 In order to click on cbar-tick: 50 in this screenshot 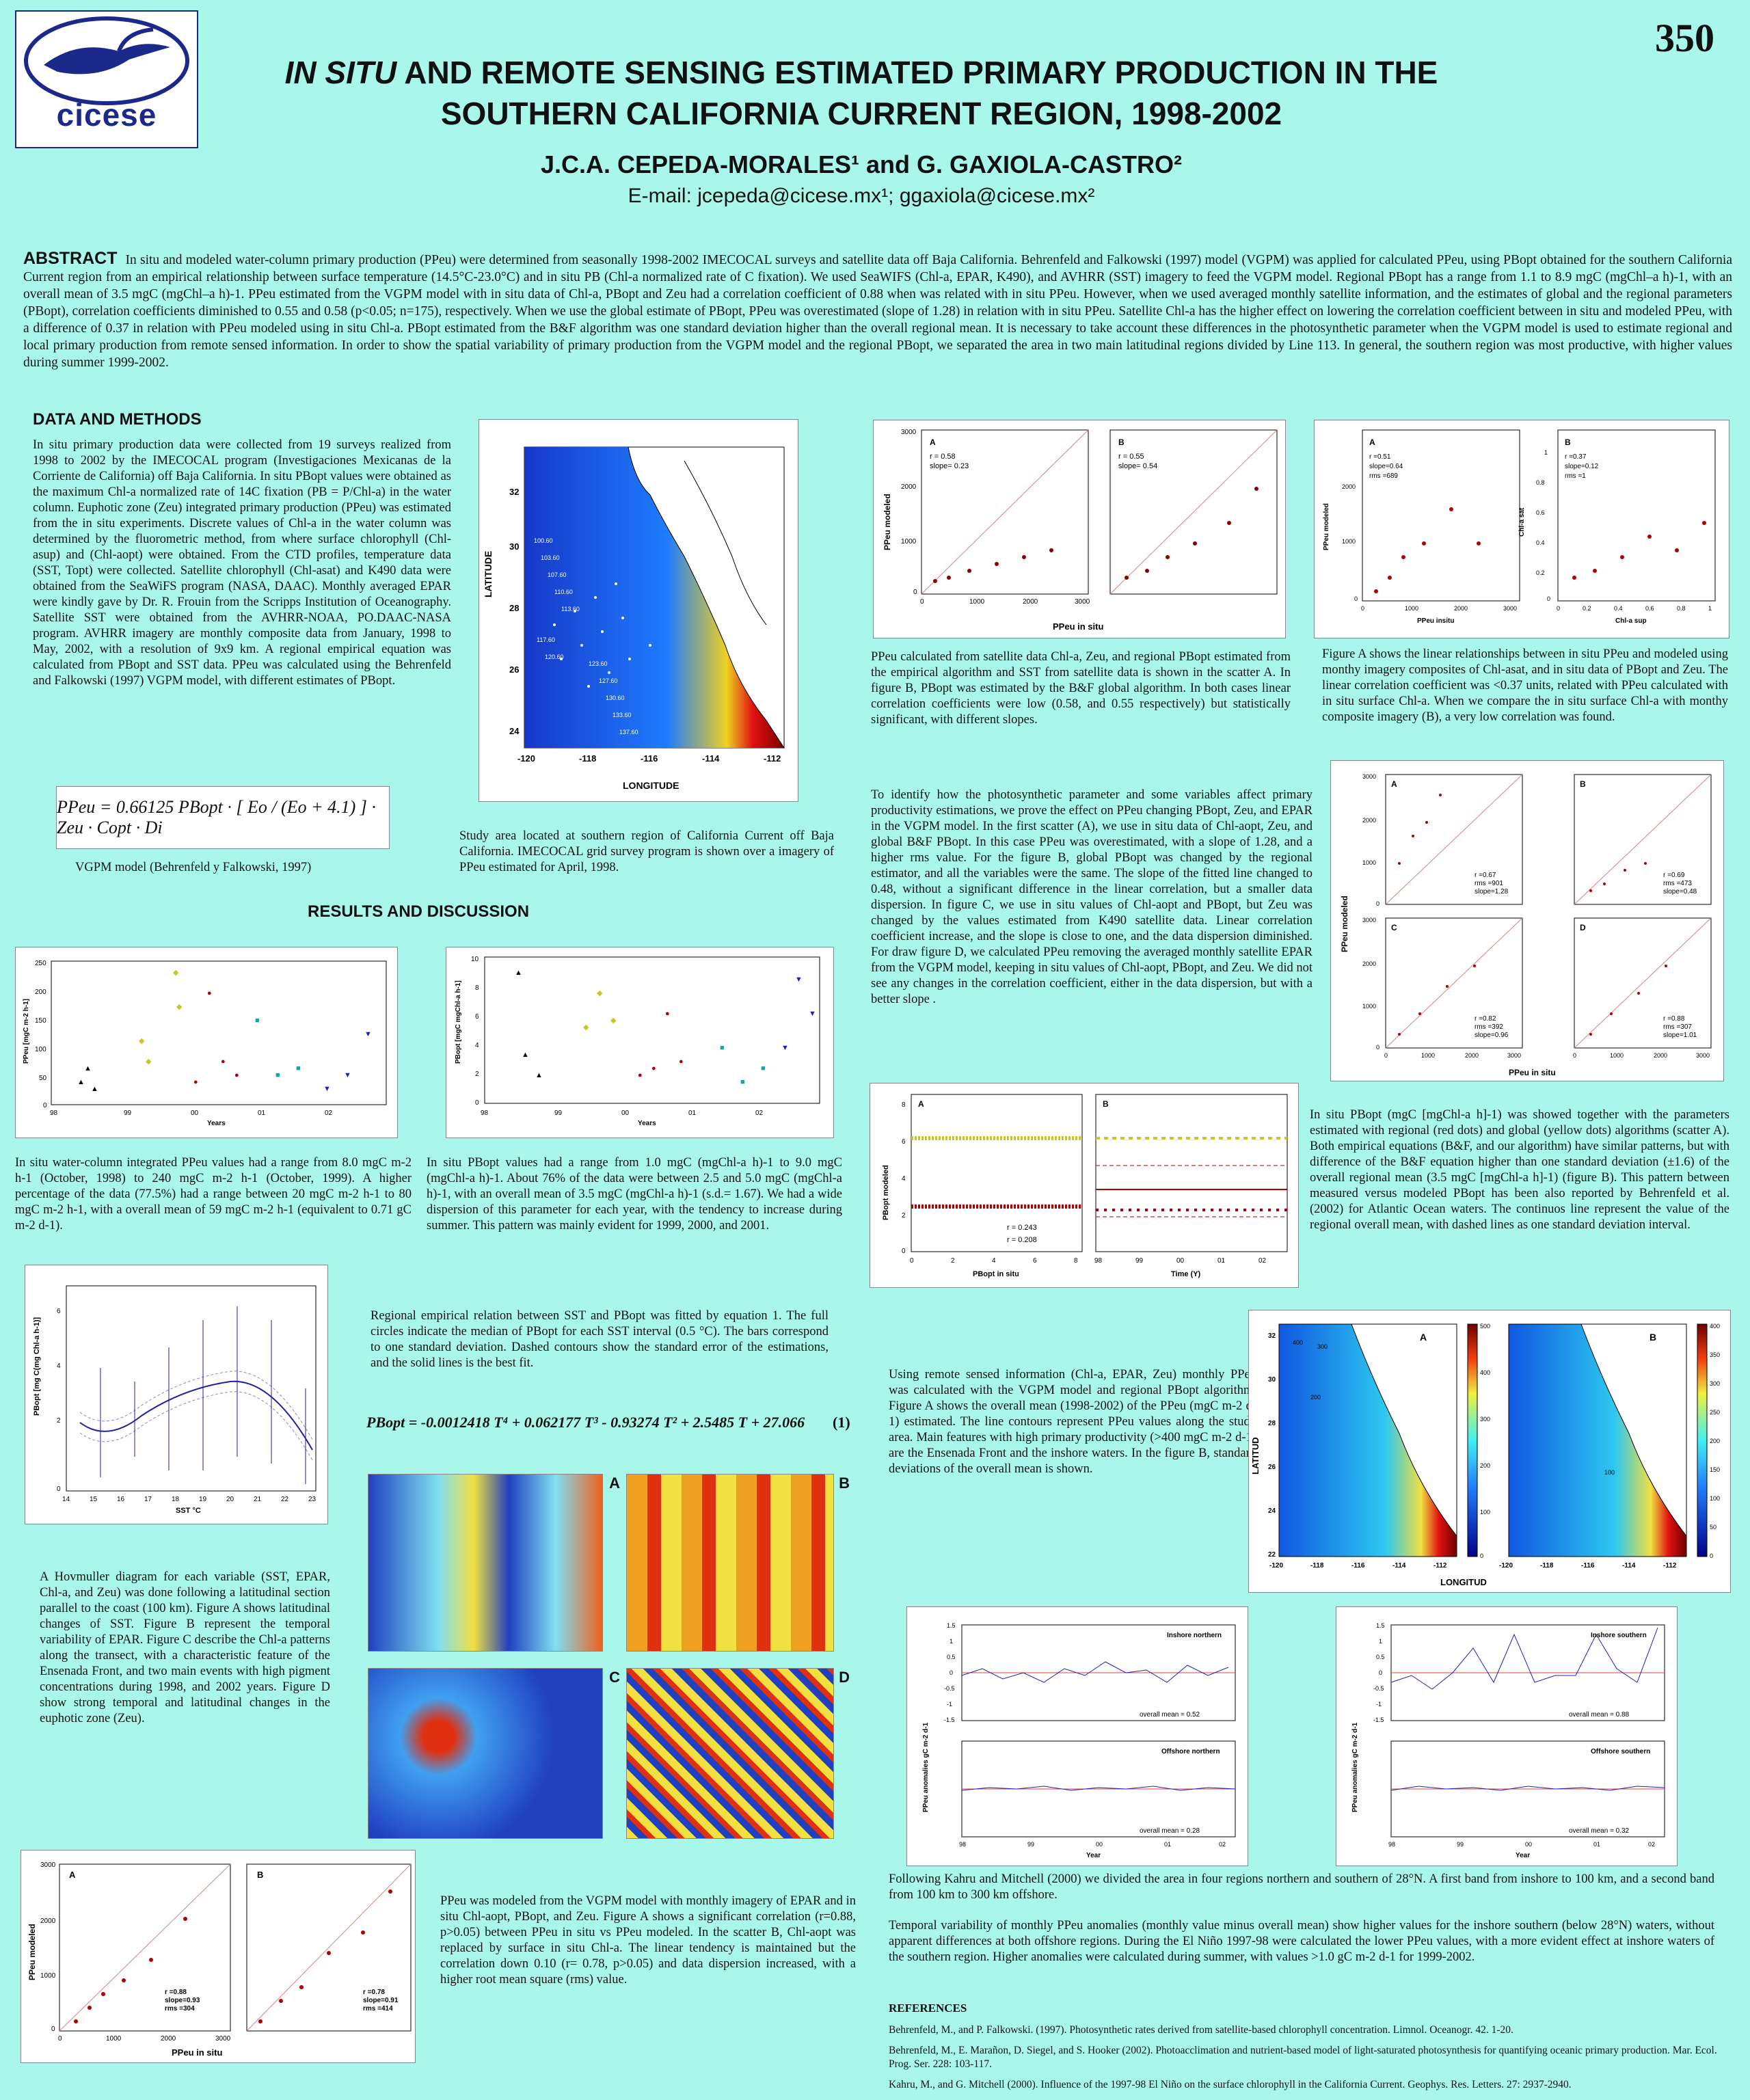, I will do `click(1713, 1527)`.